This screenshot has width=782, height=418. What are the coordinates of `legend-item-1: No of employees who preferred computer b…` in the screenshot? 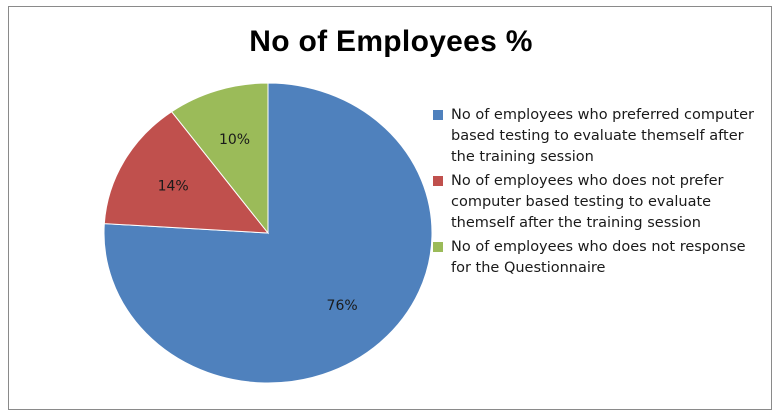 It's located at (598, 136).